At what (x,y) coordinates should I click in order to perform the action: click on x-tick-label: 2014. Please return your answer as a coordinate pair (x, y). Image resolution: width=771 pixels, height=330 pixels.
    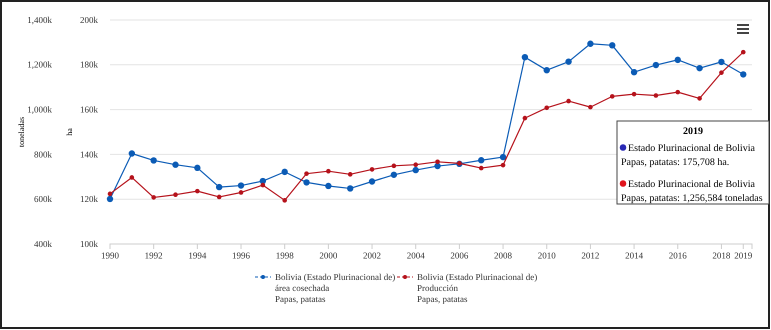
    Looking at the image, I should click on (634, 255).